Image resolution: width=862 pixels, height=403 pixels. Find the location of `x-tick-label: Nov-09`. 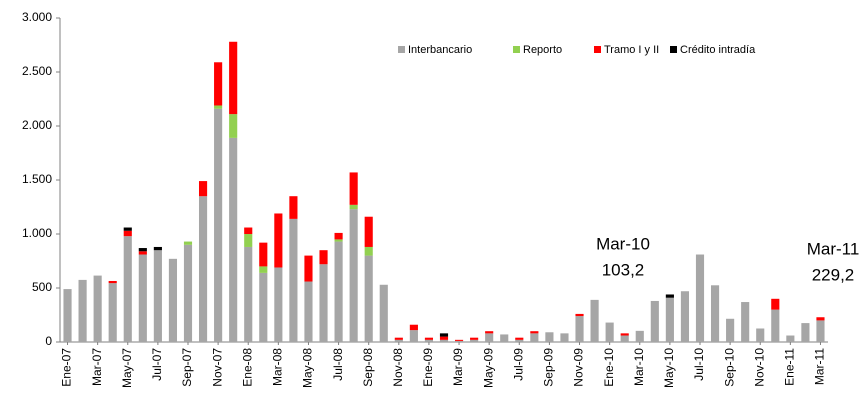

x-tick-label: Nov-09 is located at coordinates (579, 367).